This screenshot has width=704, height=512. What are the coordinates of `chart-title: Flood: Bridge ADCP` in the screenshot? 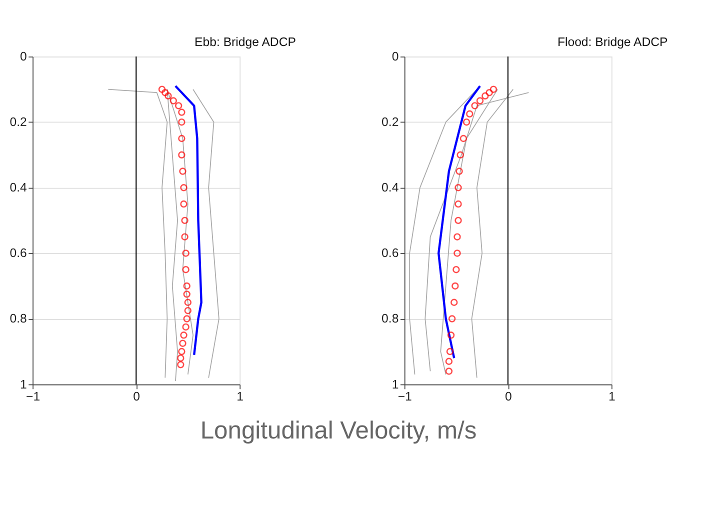 It's located at (612, 41).